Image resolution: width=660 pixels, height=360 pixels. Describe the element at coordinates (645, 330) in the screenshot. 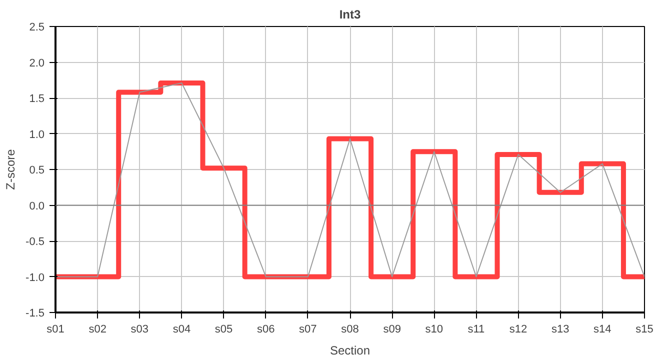

I see `x-tick-label: s15` at that location.